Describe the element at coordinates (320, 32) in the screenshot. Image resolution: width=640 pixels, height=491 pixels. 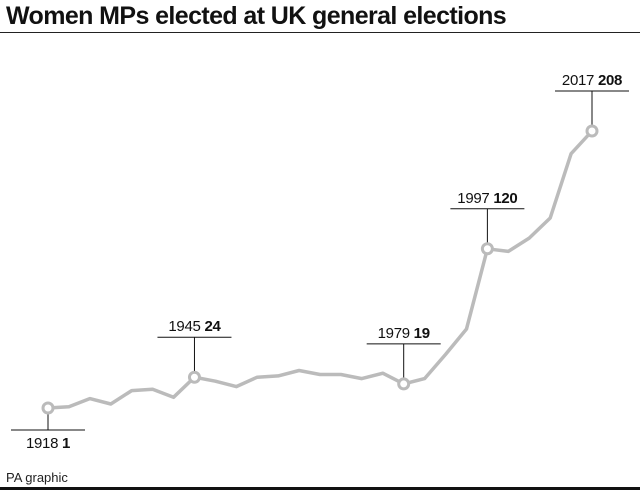
I see `title-divider` at that location.